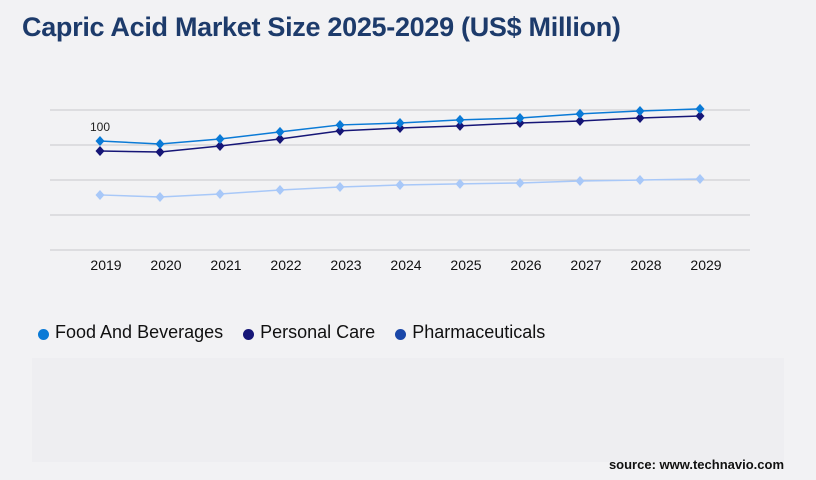 The image size is (816, 480). I want to click on legend-item: Pharmaceuticals, so click(470, 332).